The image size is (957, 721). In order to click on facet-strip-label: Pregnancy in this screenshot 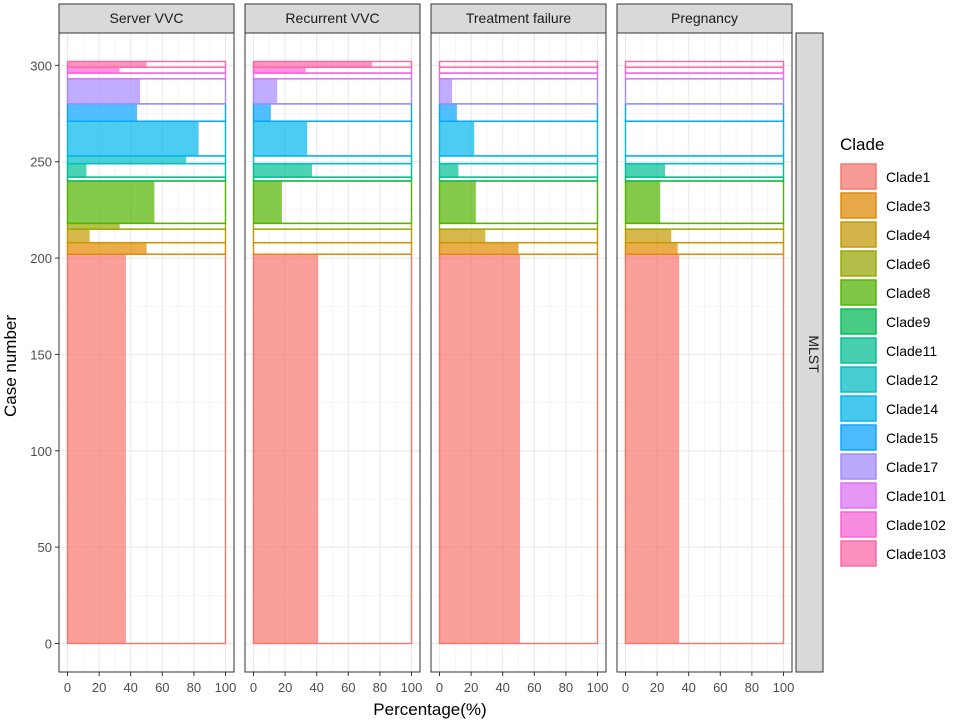, I will do `click(704, 18)`.